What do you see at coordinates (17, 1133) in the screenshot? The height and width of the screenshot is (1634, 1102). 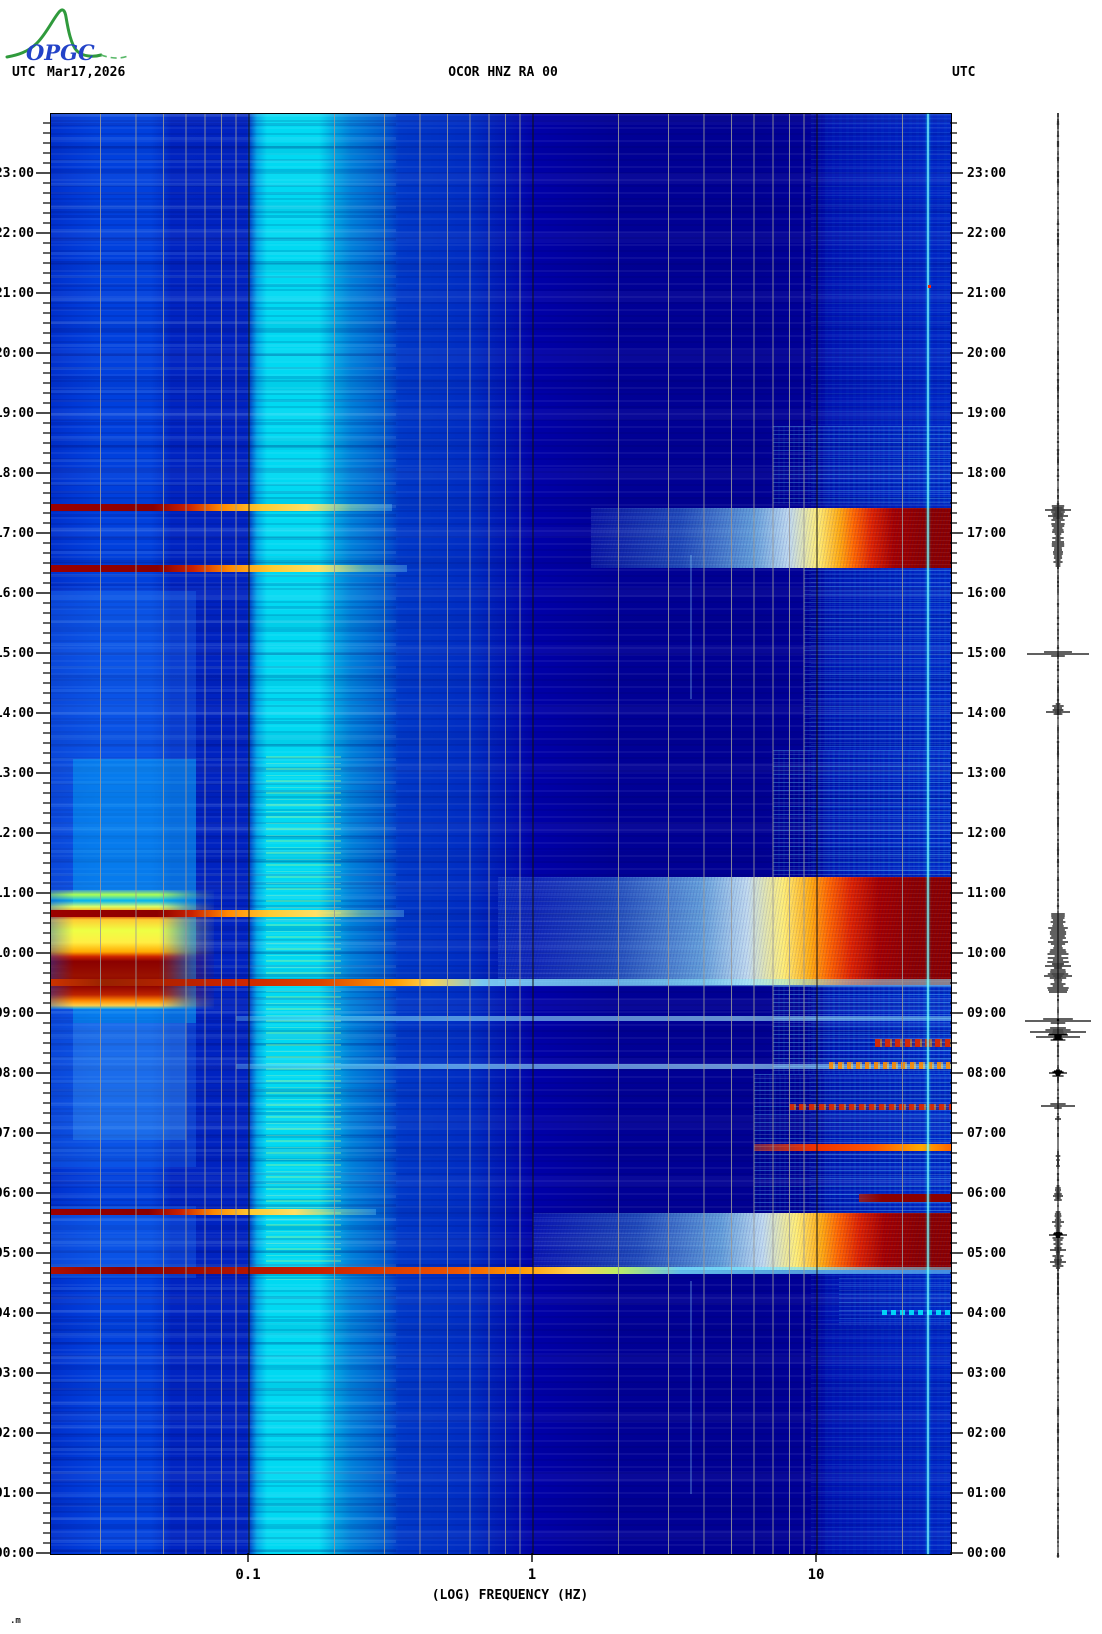 I see `axis-label: 07:00` at bounding box center [17, 1133].